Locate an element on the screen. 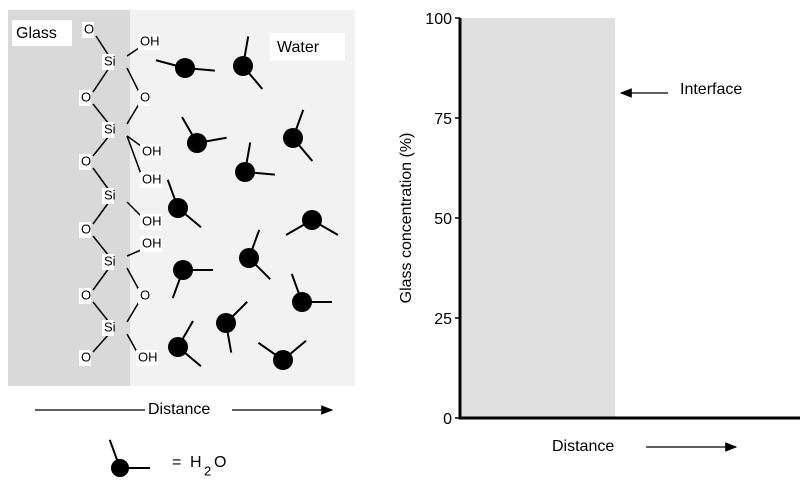 The width and height of the screenshot is (800, 482). glass-label: Glass is located at coordinates (36, 33).